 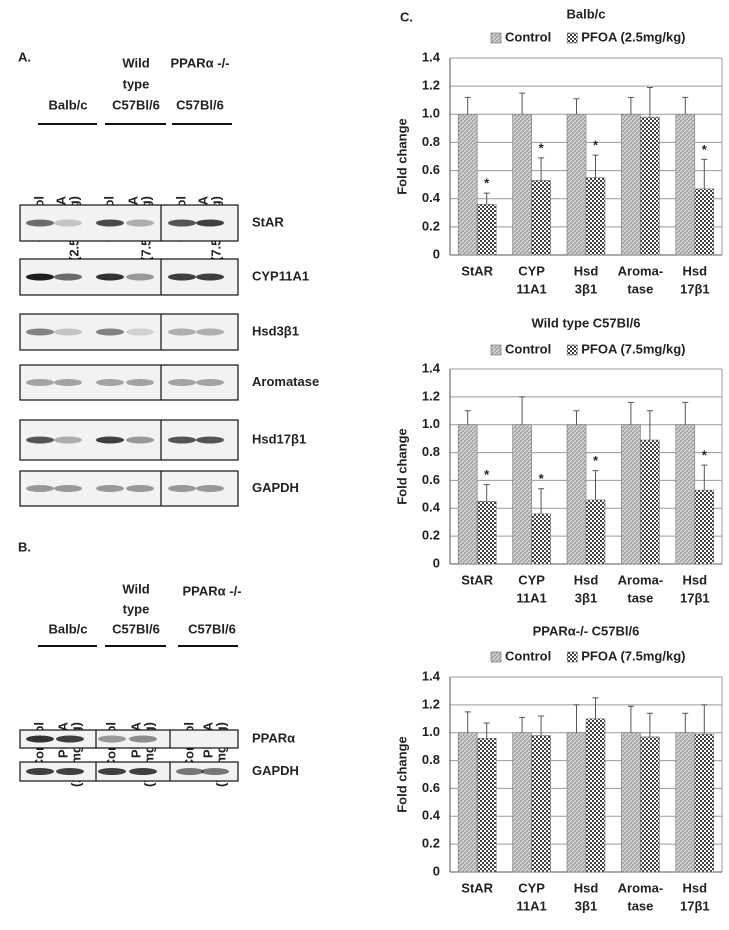 I want to click on blot-label: Hsd3β1, so click(x=275, y=330).